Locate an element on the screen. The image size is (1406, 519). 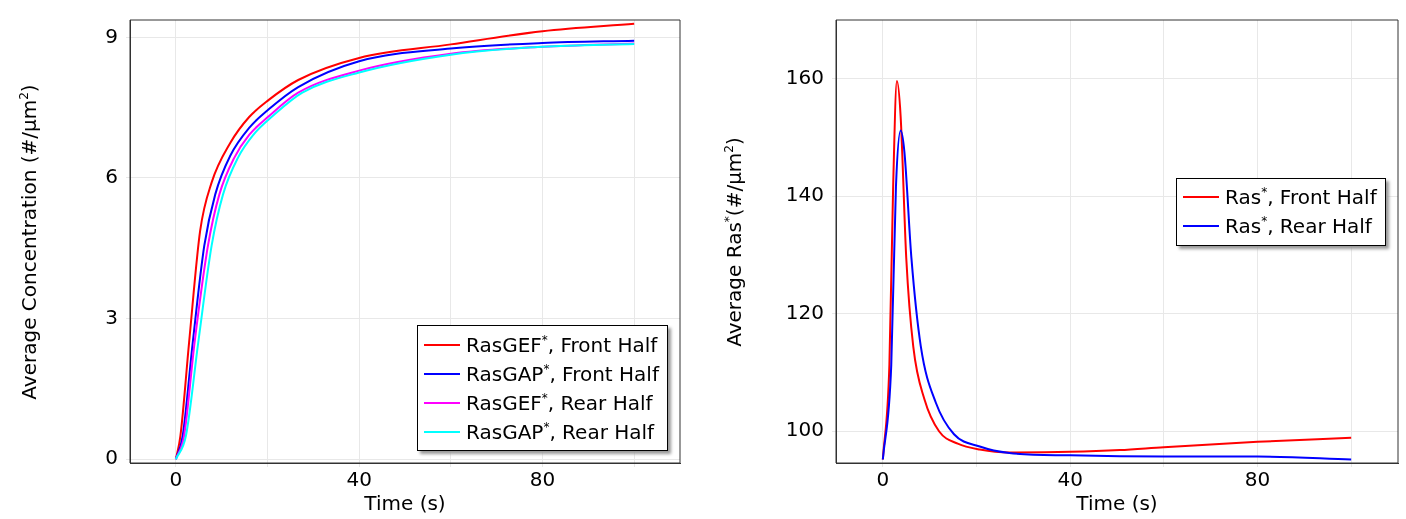
legend-label: RasGEF$^{*}$, Front Half is located at coordinates (562, 344).